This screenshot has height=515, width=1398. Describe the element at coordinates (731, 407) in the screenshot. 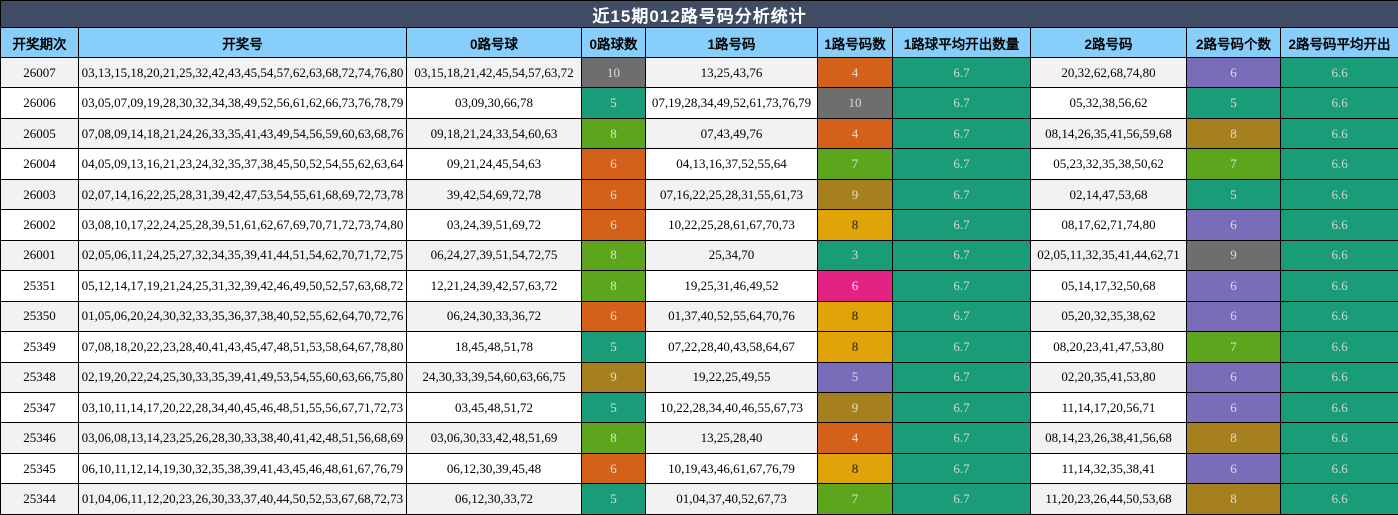

I see `road1-numbers-cell: 10,22,28,34,40,46,55,67,73` at that location.